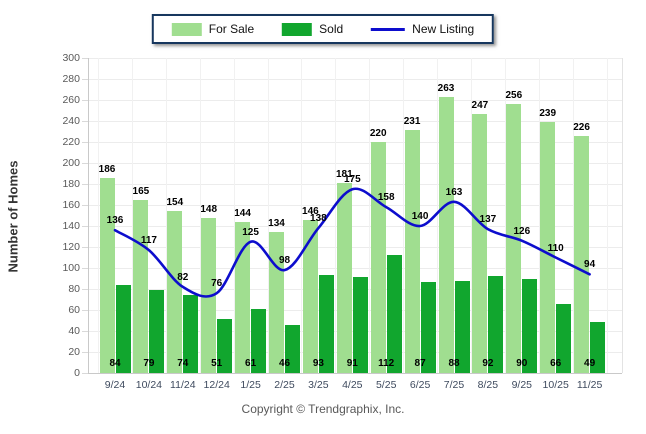  Describe the element at coordinates (352, 363) in the screenshot. I see `sold-value-label: 91` at that location.